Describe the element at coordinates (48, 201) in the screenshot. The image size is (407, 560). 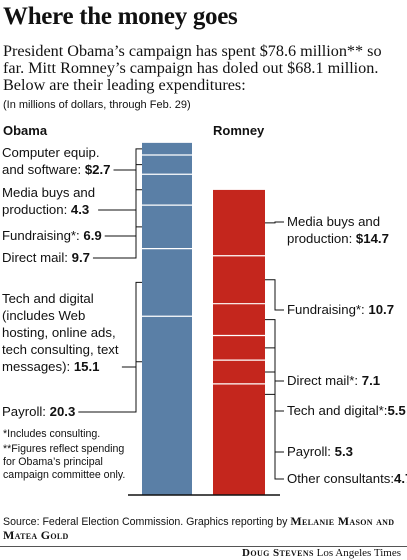
I see `segment-label: Media buys and production: 4.3` at that location.